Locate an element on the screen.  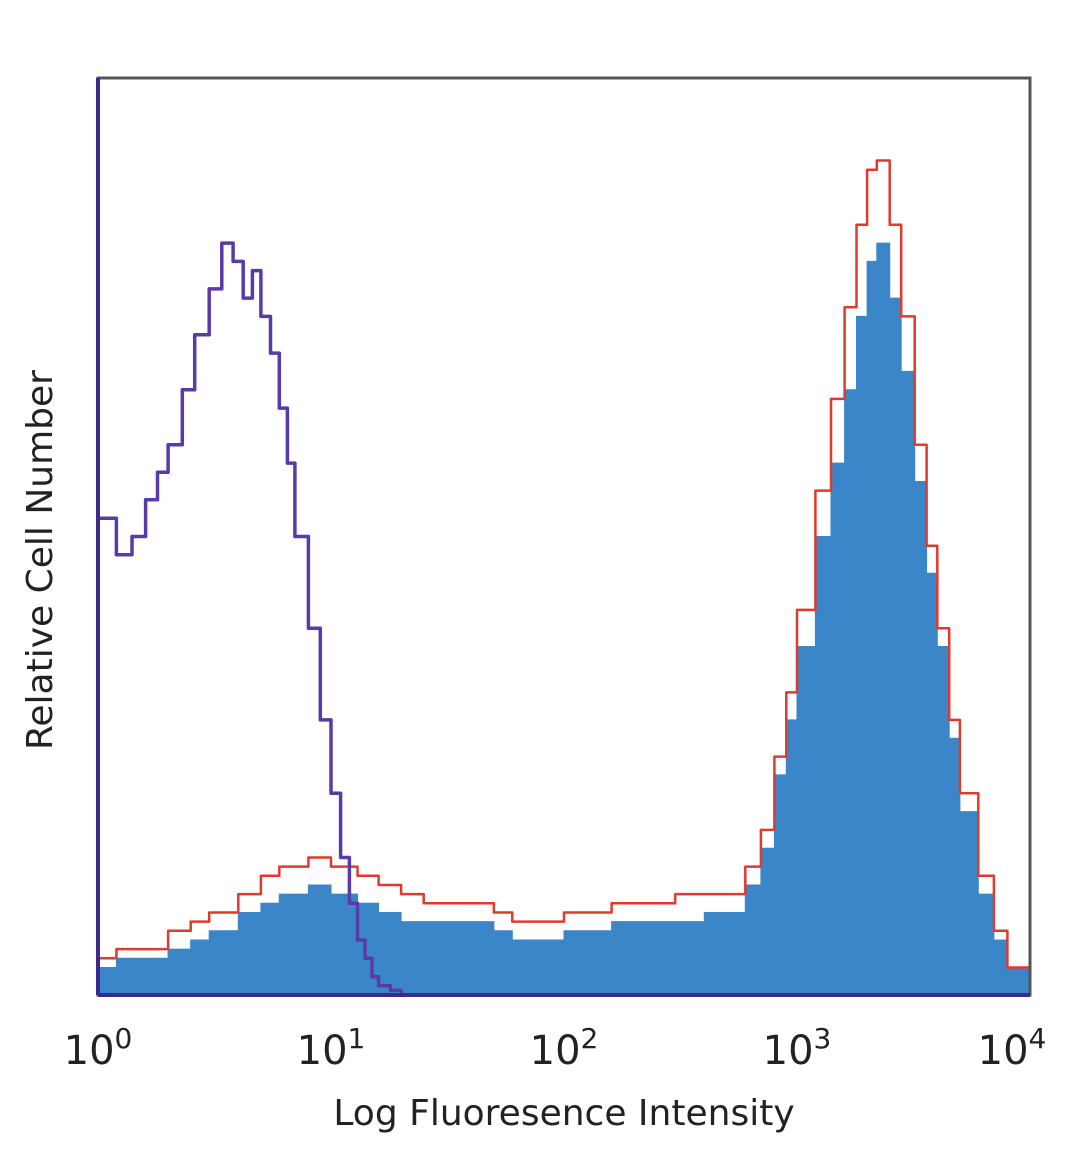
x-axis-title: Log Fluoresence Intensity is located at coordinates (563, 1113).